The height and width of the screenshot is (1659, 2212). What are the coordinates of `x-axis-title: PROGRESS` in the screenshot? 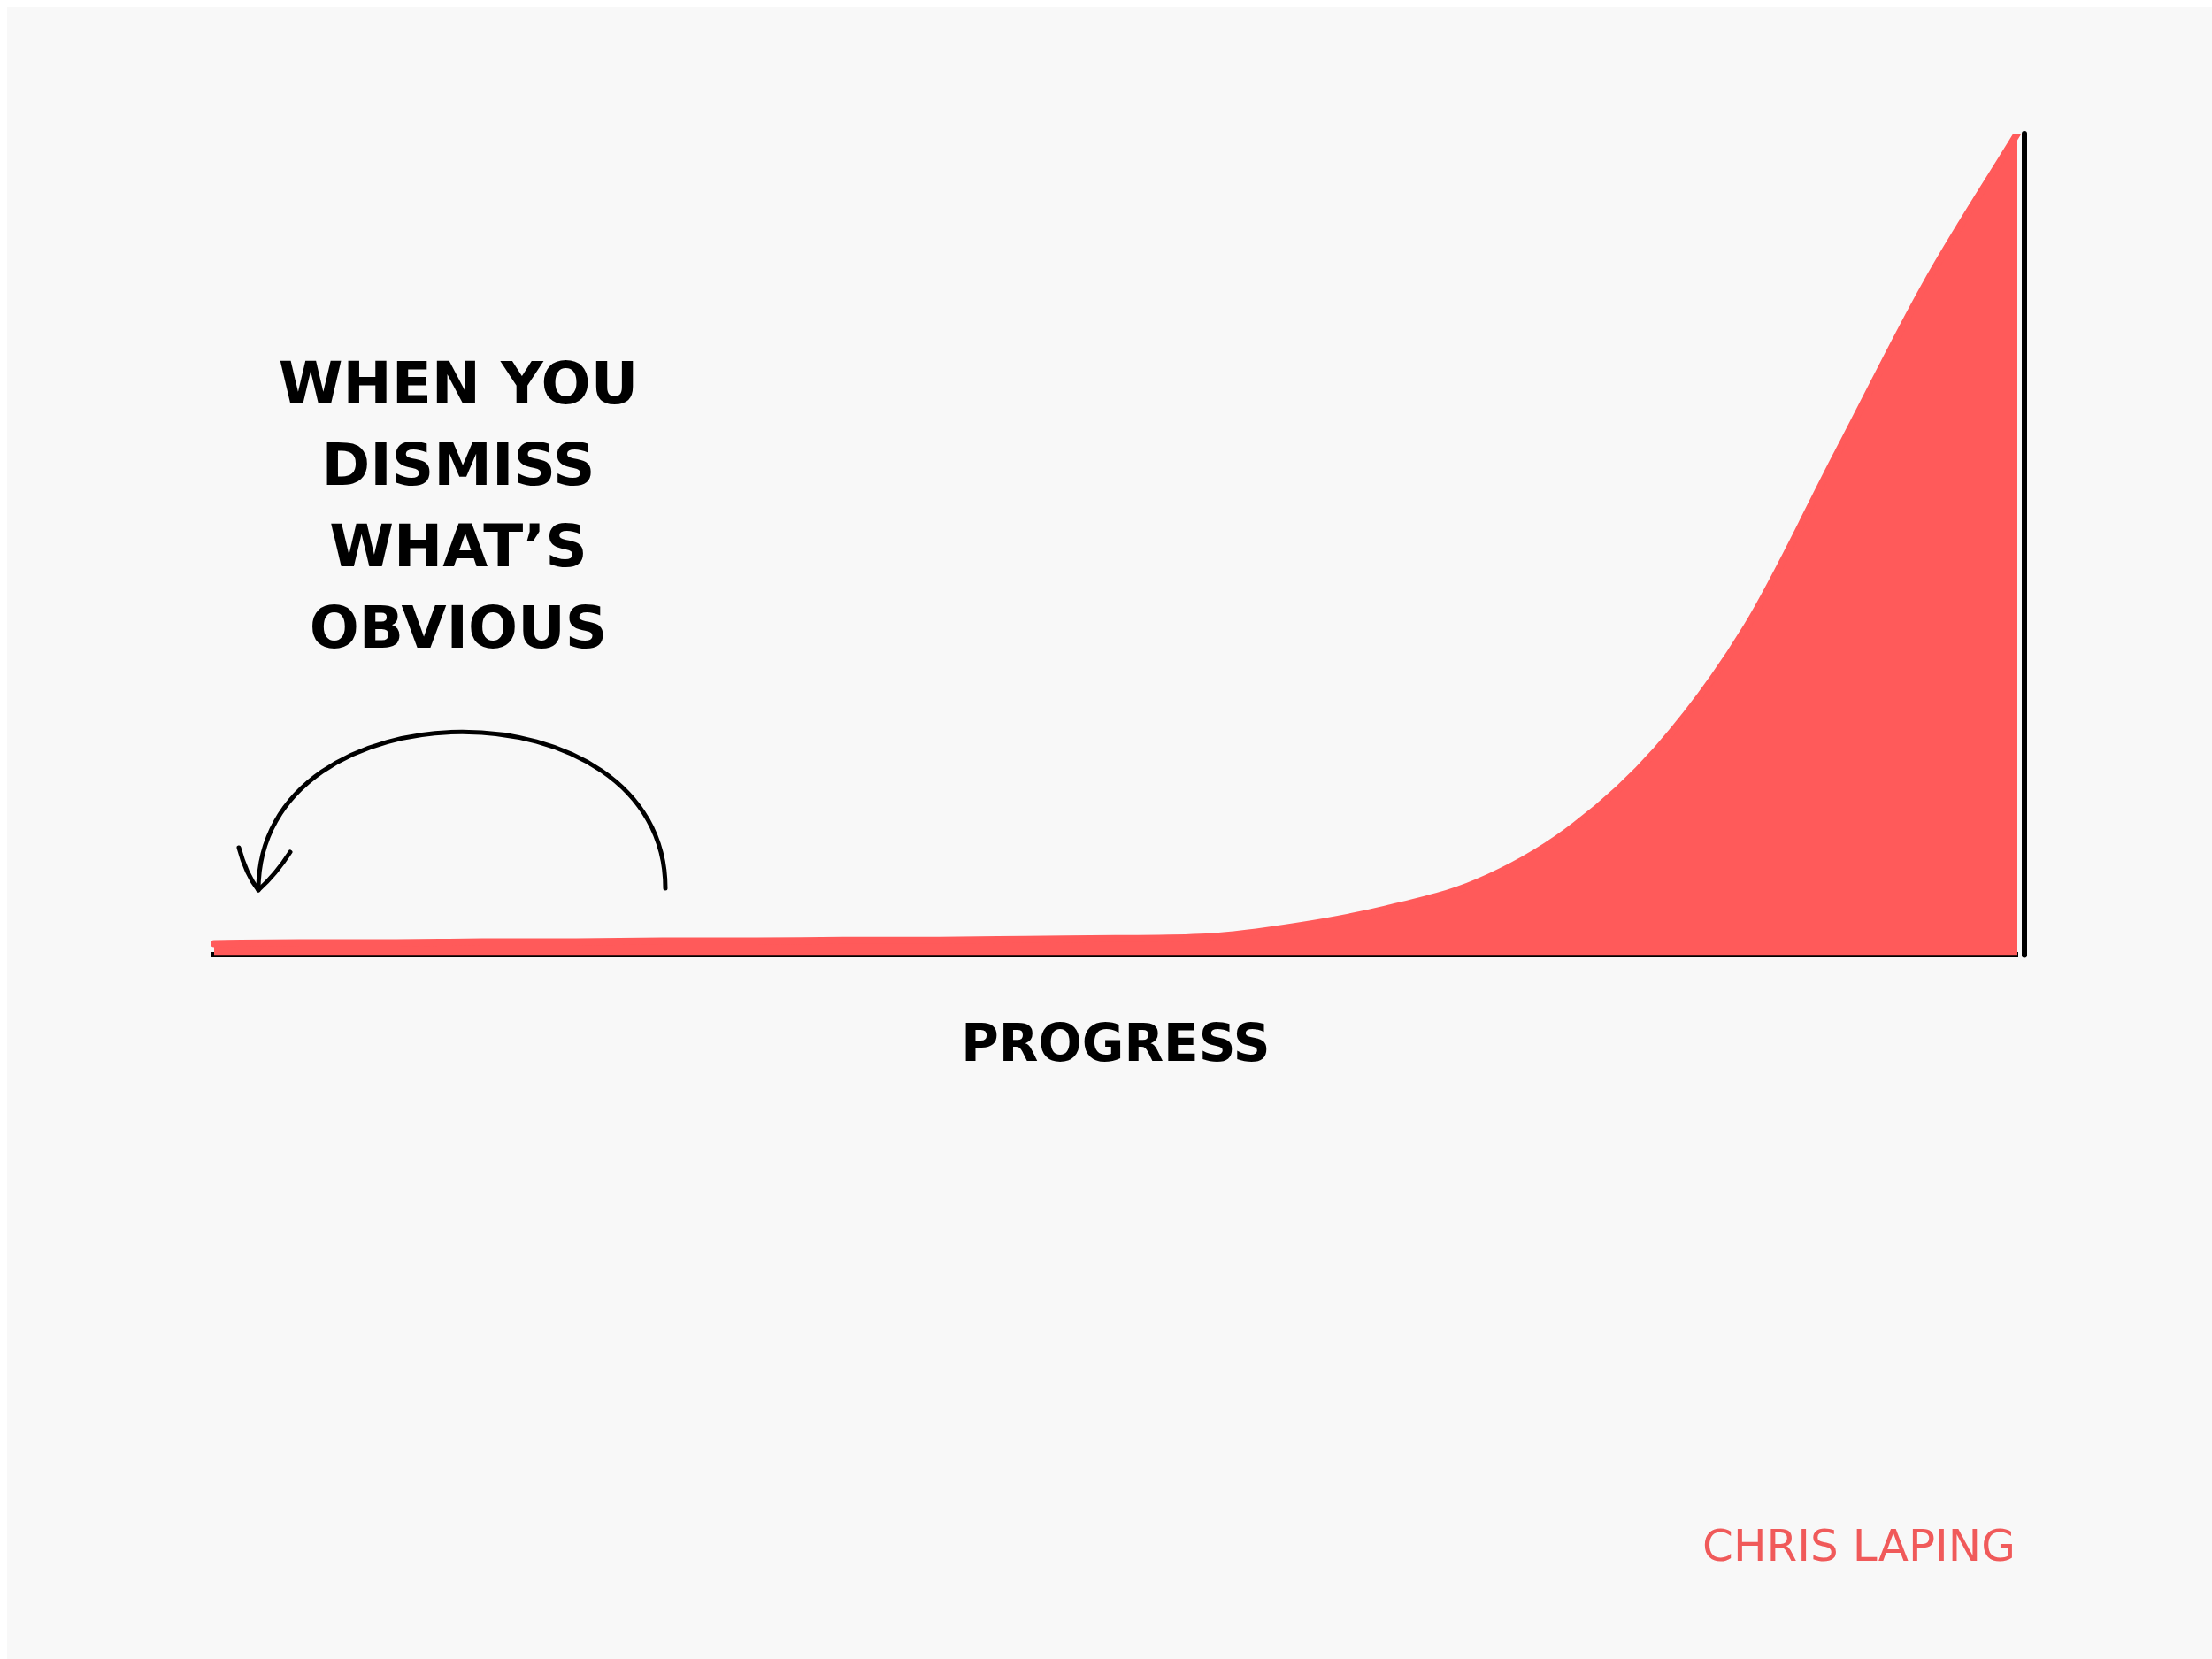 It's located at (1116, 1043).